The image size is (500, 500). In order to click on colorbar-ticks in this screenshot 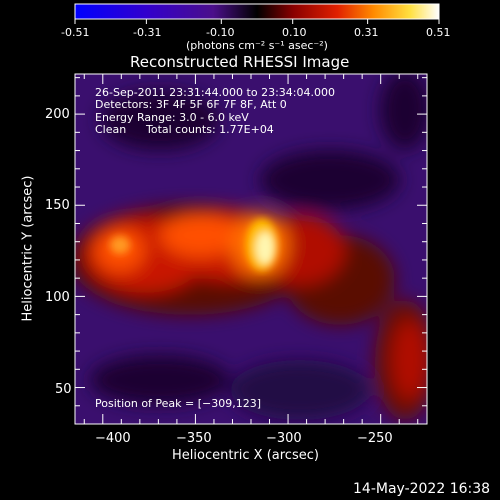, I will do `click(257, 21)`.